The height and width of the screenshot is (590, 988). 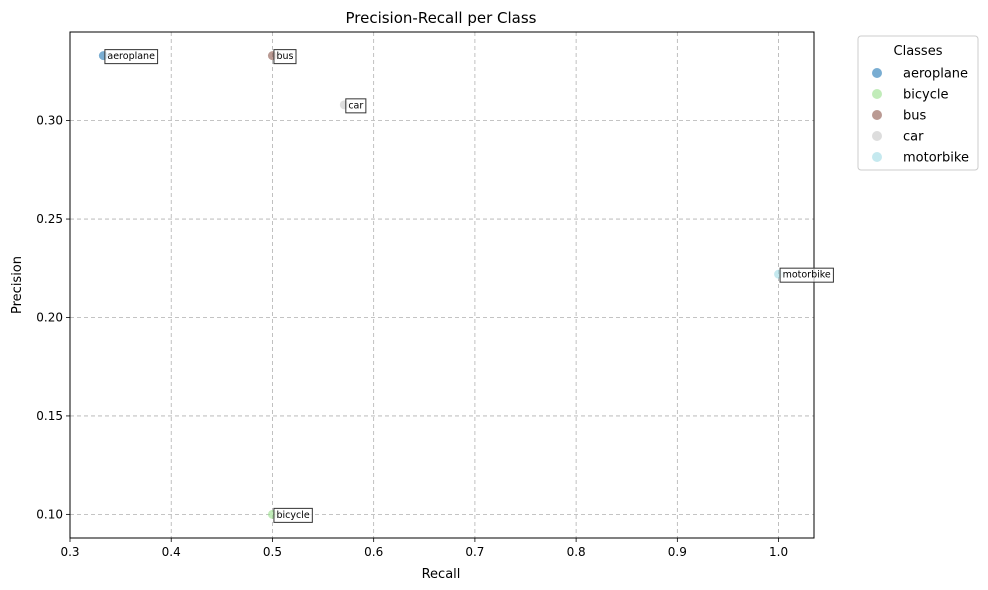 I want to click on y-tick-label: 0.30, so click(x=49, y=121).